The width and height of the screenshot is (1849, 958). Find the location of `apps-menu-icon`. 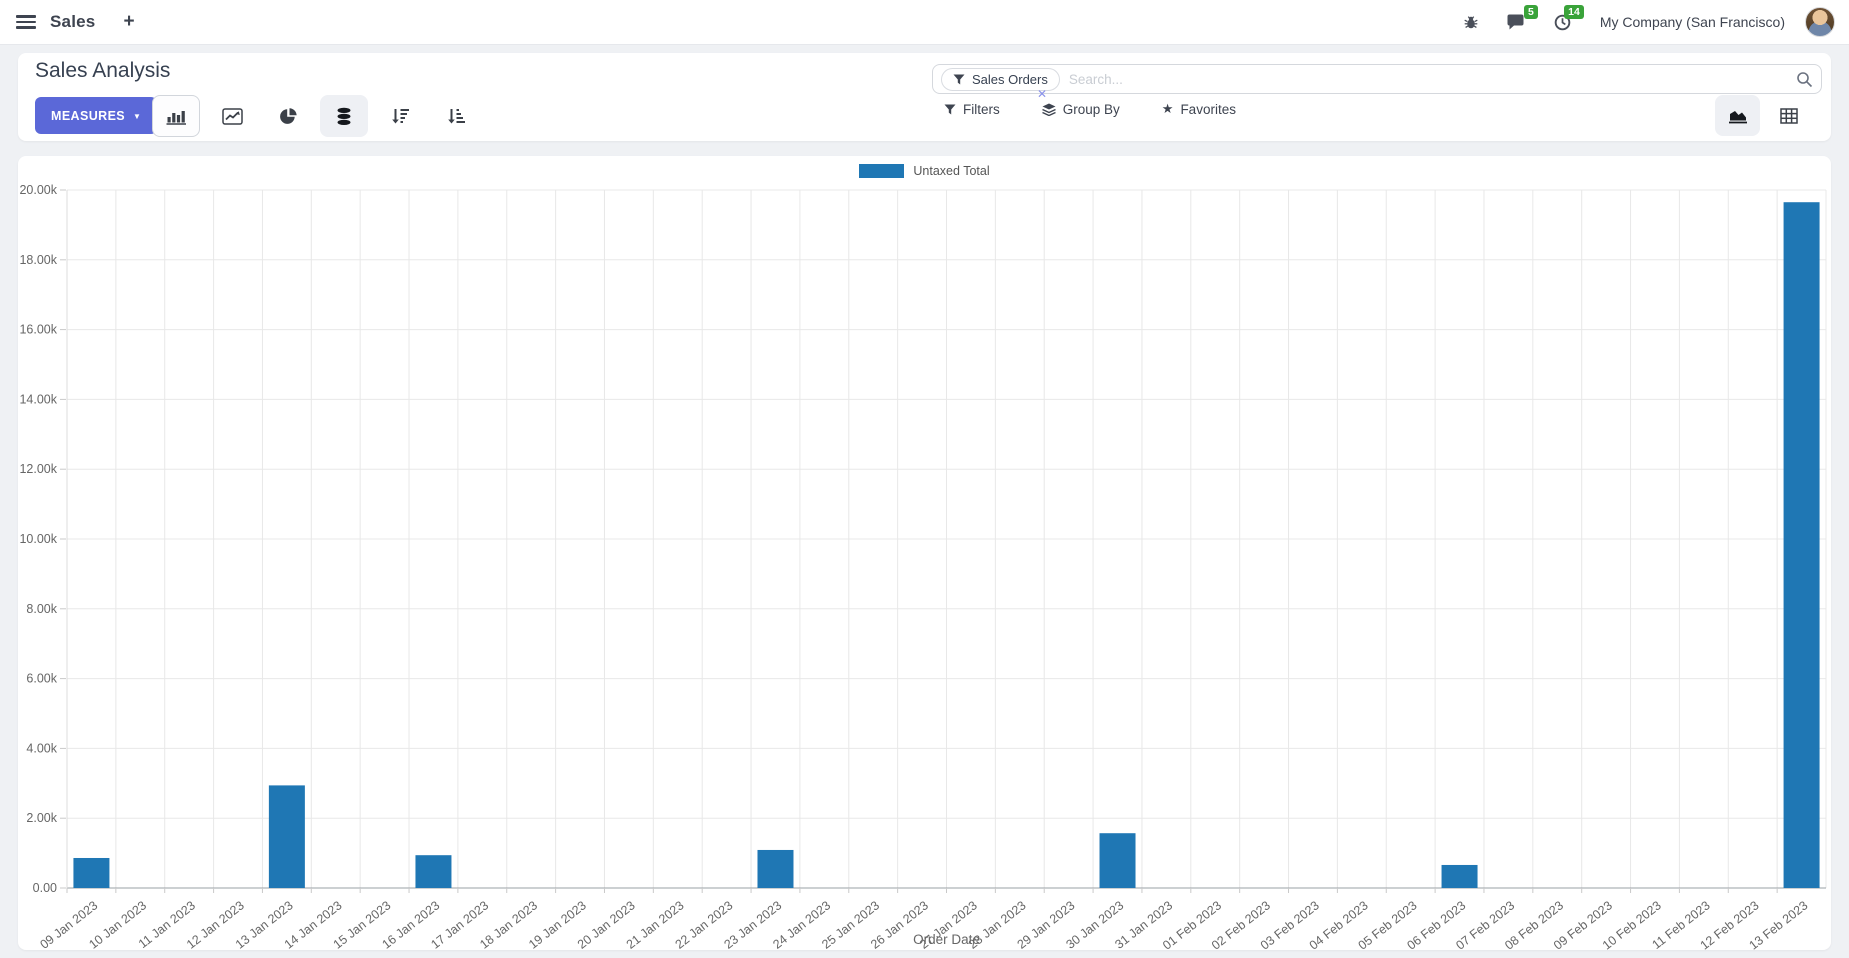

apps-menu-icon is located at coordinates (26, 22).